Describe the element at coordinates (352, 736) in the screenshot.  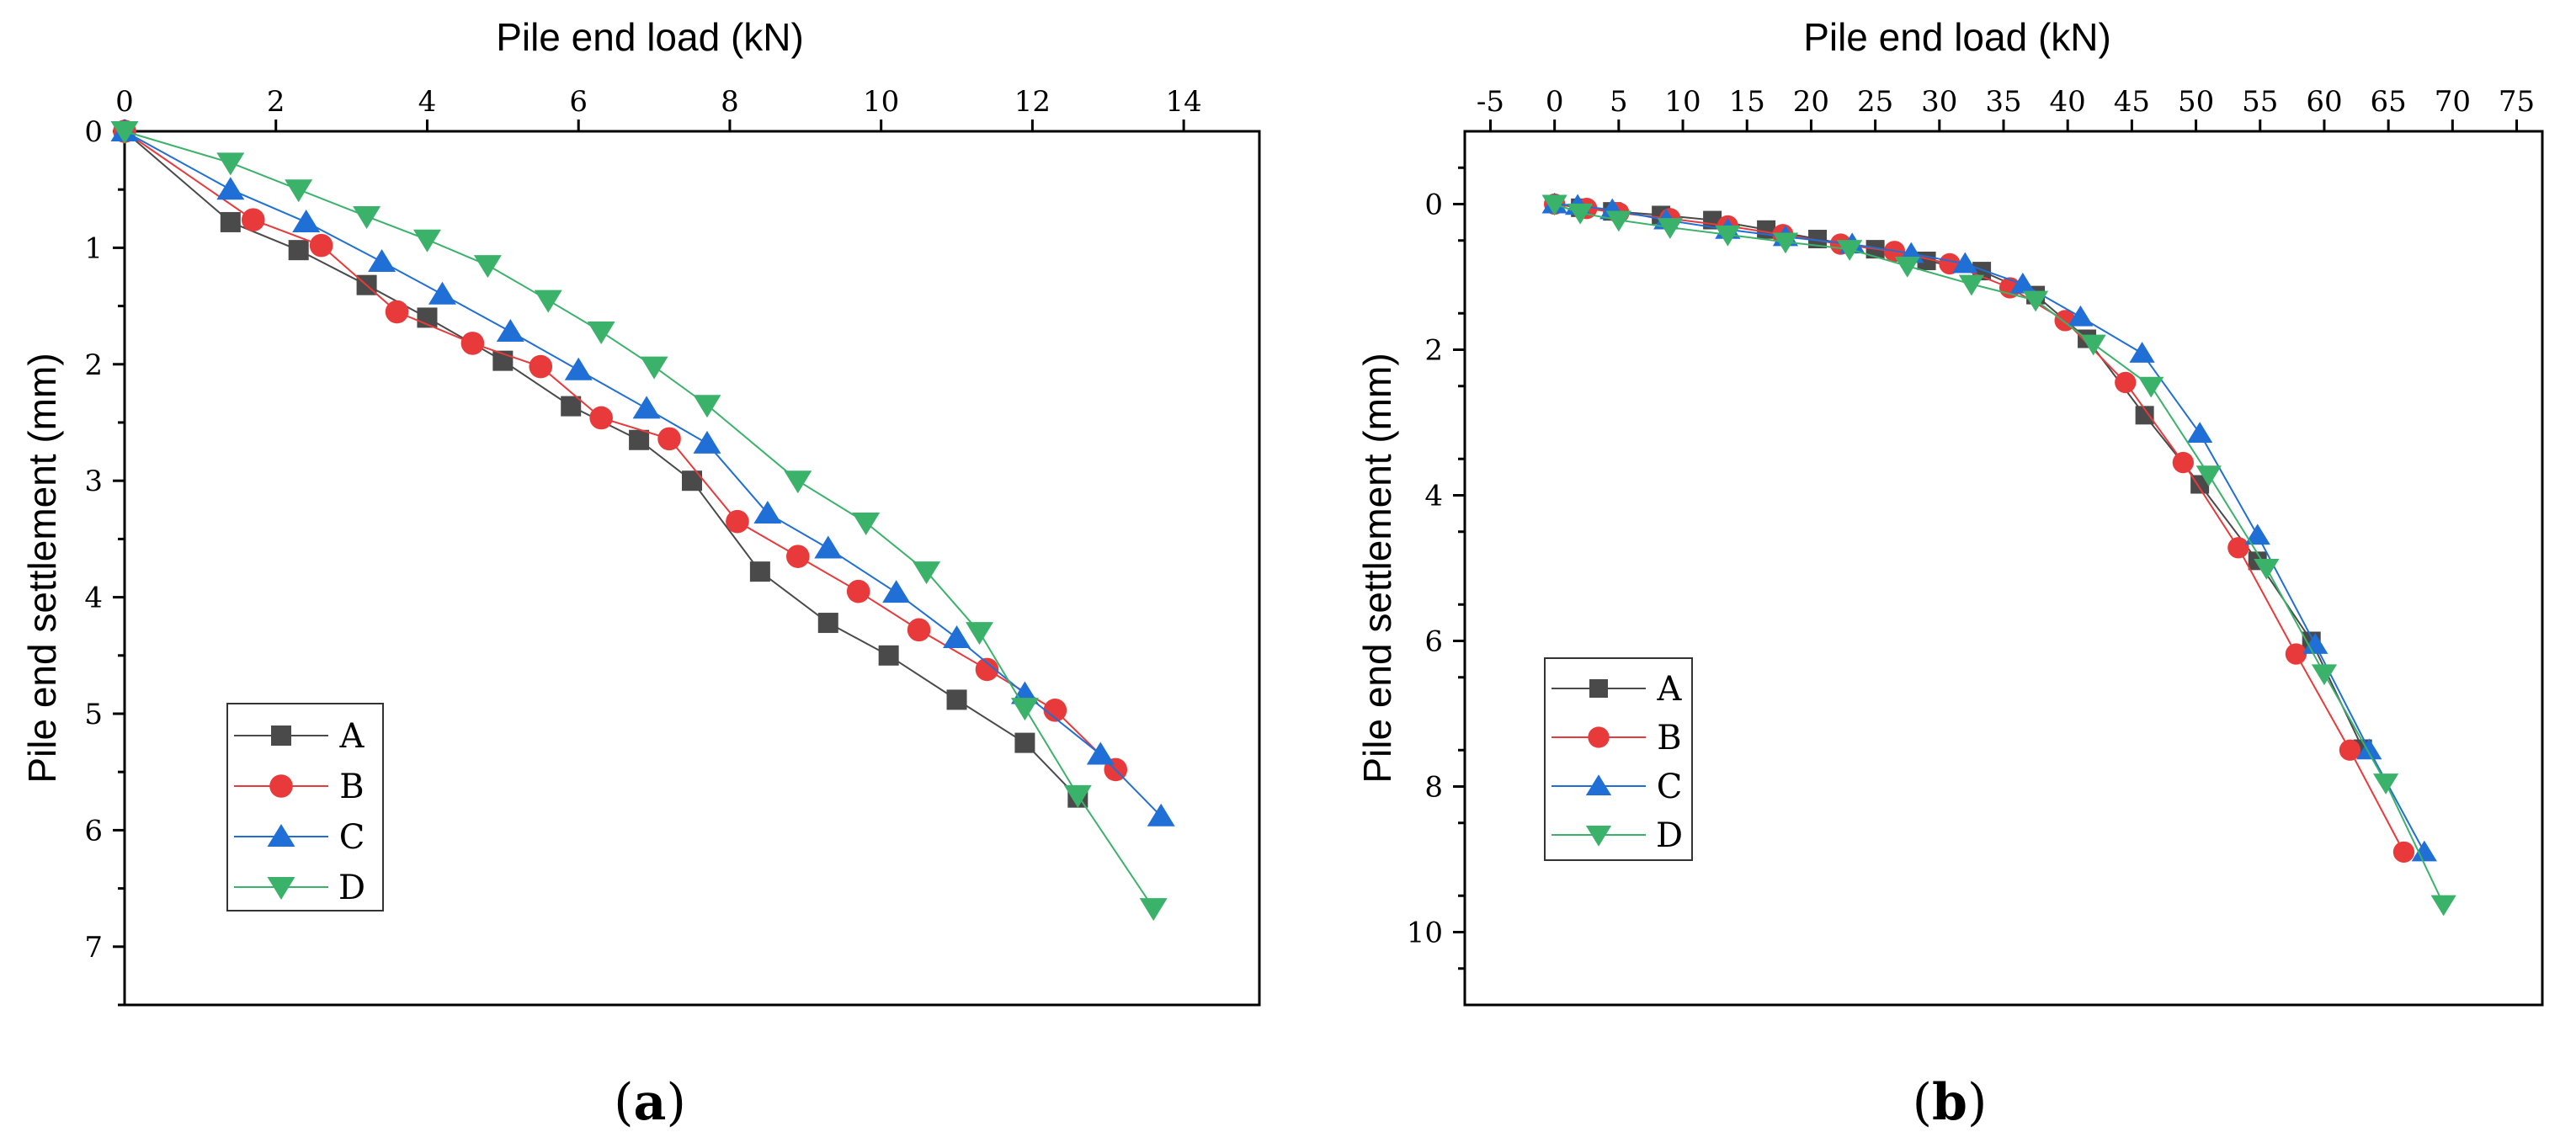
I see `legend-label-a: A` at that location.